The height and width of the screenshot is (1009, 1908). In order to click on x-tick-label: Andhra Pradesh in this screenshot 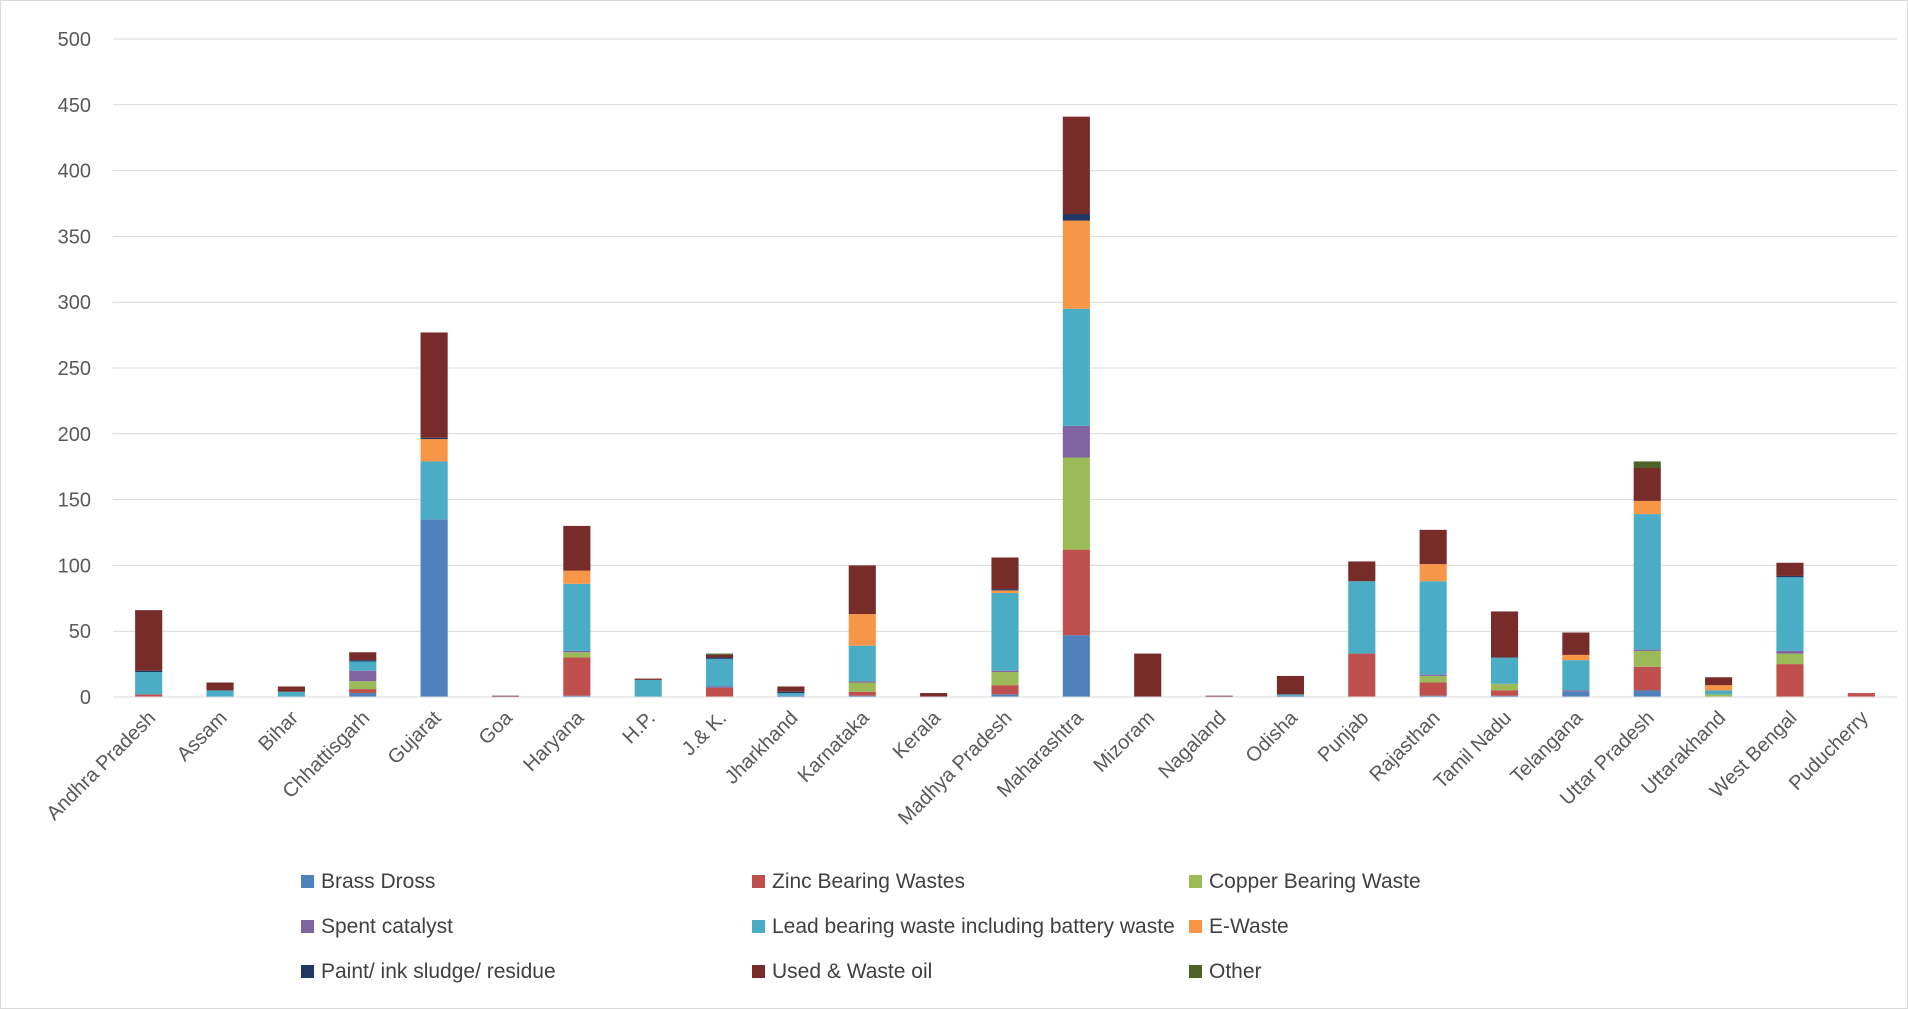, I will do `click(101, 766)`.